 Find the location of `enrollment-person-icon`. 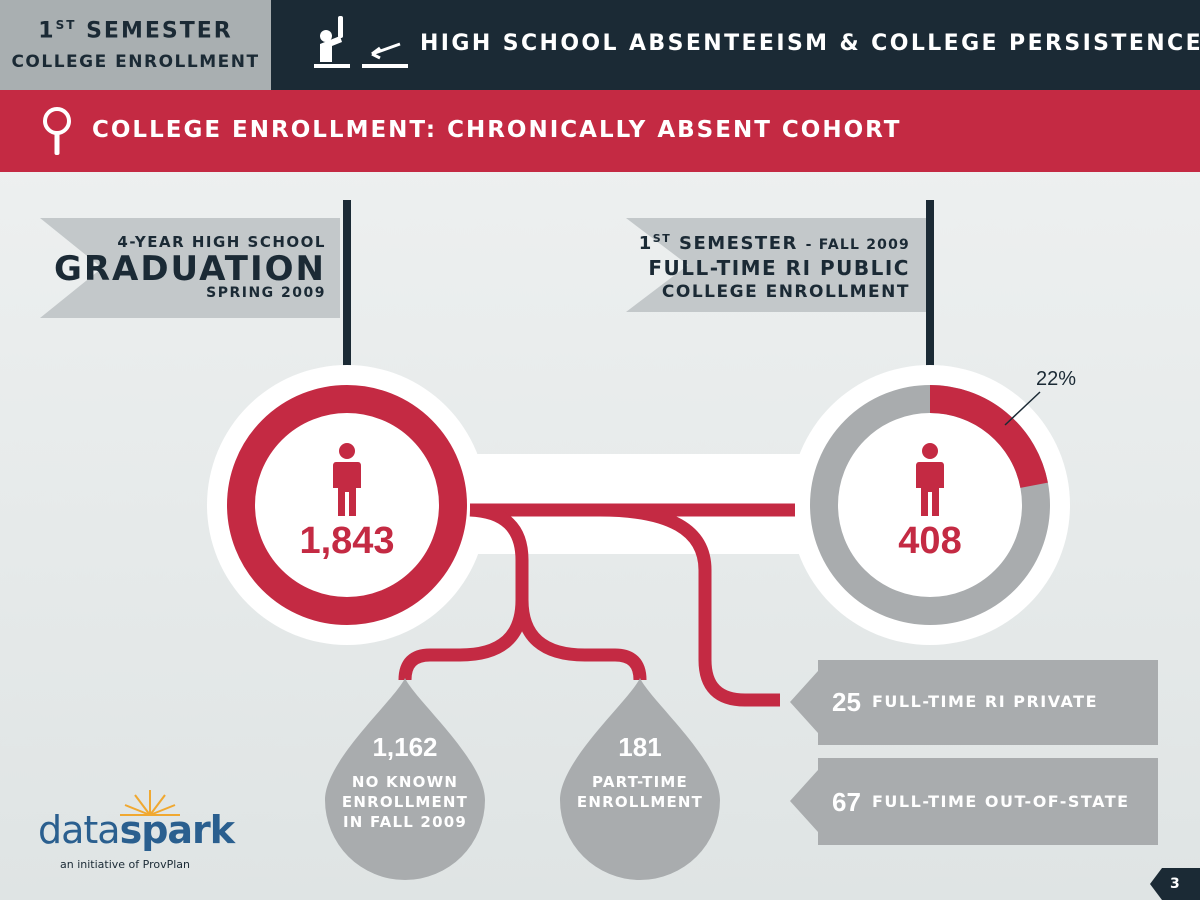

enrollment-person-icon is located at coordinates (930, 479).